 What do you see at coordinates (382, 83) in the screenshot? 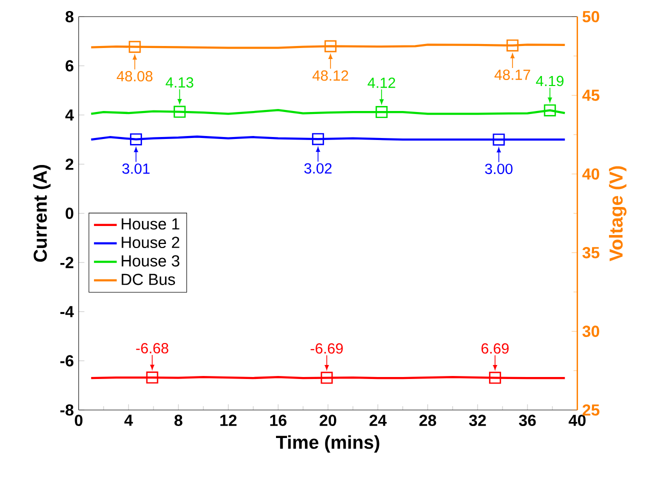
I see `data-label: 4.12` at bounding box center [382, 83].